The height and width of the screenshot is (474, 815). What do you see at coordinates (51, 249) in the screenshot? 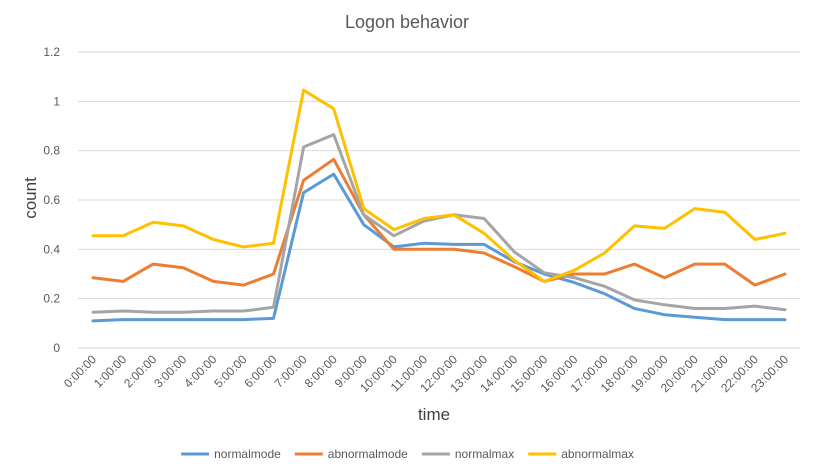
I see `y-tick-label: 0.4` at bounding box center [51, 249].